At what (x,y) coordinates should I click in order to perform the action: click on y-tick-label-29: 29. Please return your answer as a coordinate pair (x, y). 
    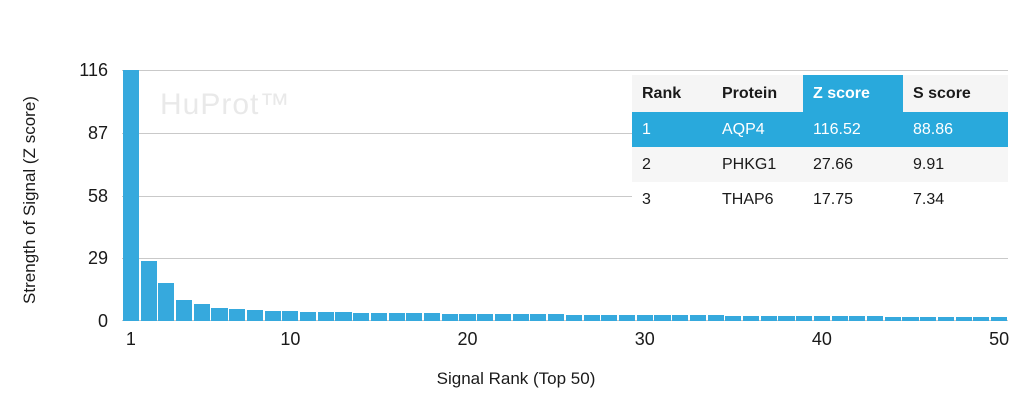
    Looking at the image, I should click on (97, 258).